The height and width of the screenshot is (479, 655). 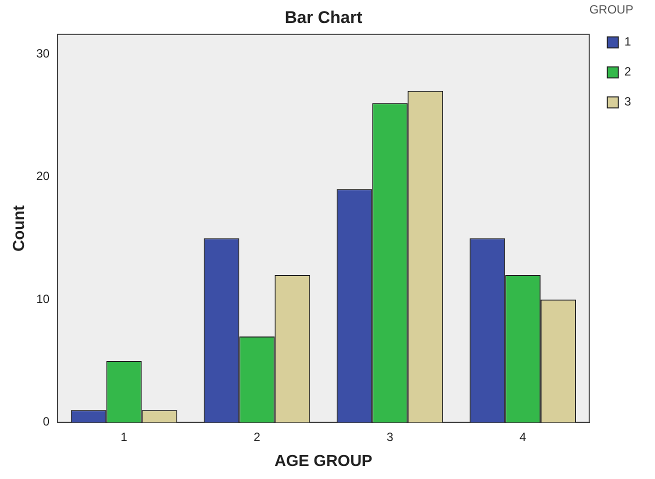 What do you see at coordinates (46, 421) in the screenshot?
I see `y-tick-label: 0` at bounding box center [46, 421].